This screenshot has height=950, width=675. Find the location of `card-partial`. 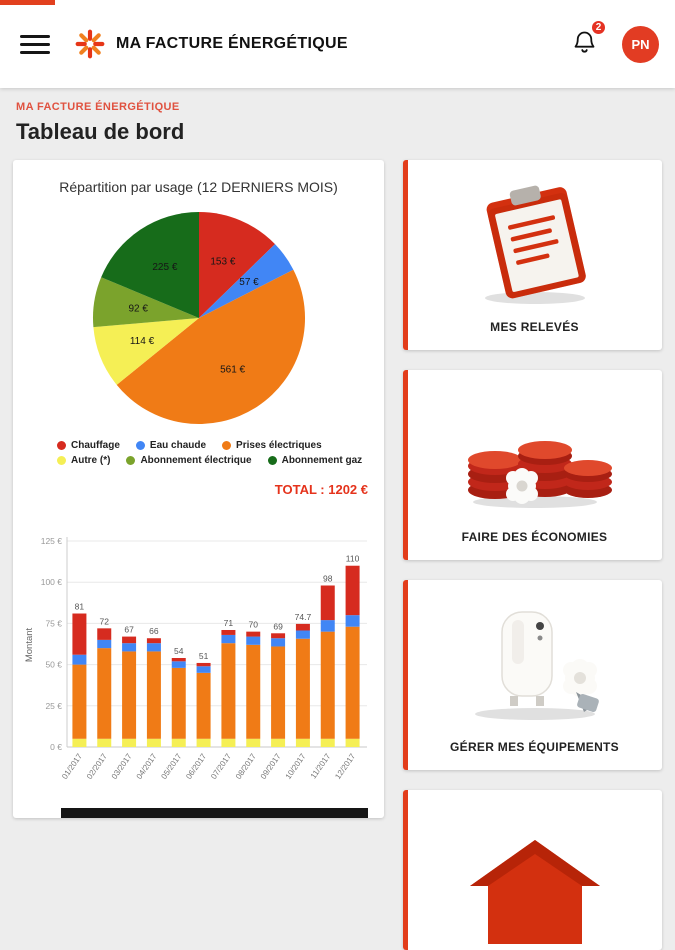

card-partial is located at coordinates (532, 870).